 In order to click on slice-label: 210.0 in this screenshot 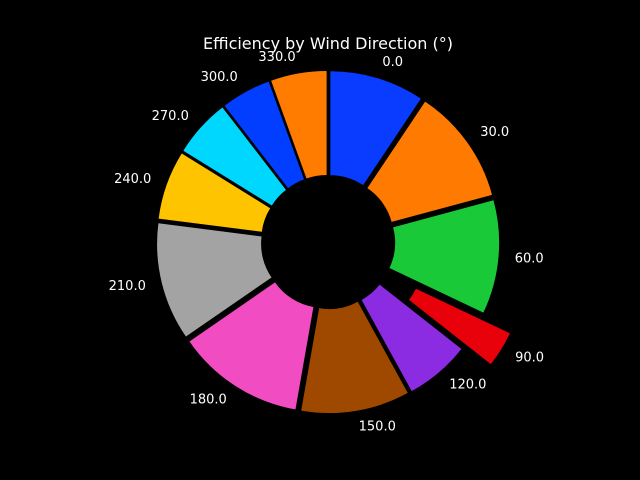, I will do `click(127, 286)`.